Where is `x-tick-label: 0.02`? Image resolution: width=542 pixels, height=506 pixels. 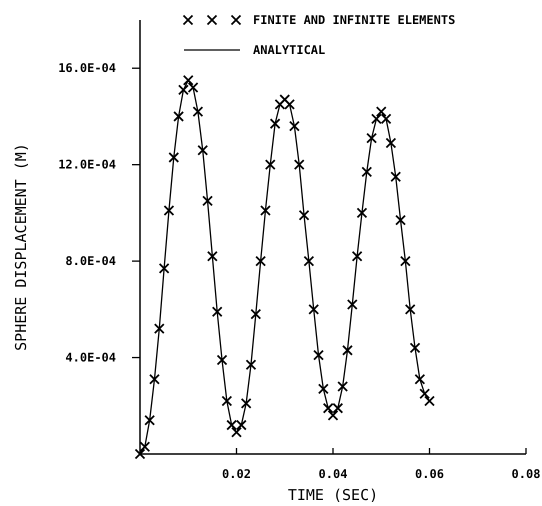 x-tick-label: 0.02 is located at coordinates (236, 474).